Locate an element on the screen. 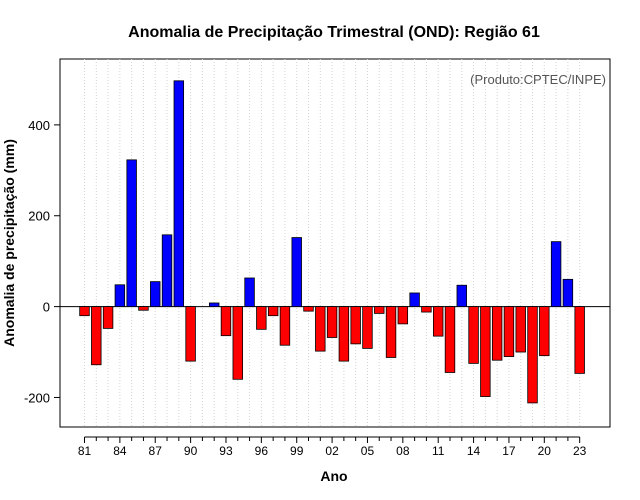 Image resolution: width=640 pixels, height=500 pixels. bar-2010 is located at coordinates (426, 309).